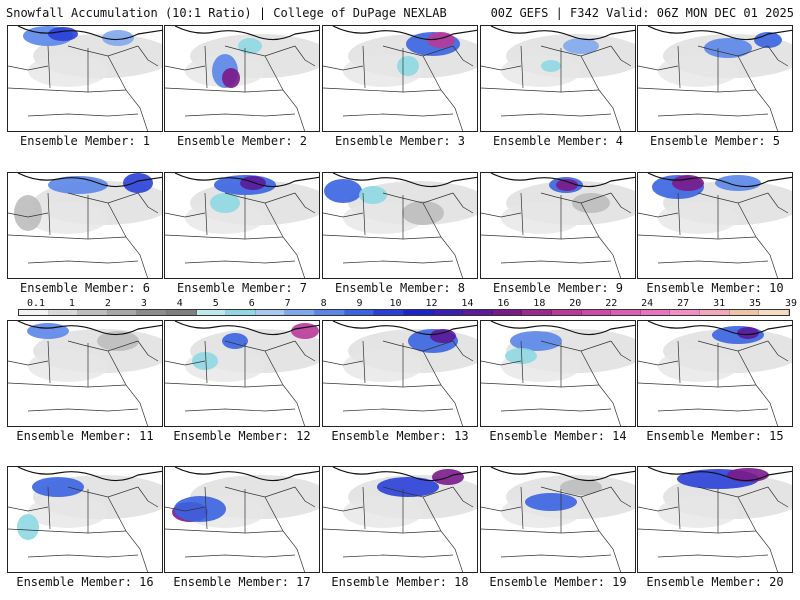 This screenshot has height=600, width=800. Describe the element at coordinates (400, 288) in the screenshot. I see `ensemble-member-caption: Ensemble Member: 8` at that location.